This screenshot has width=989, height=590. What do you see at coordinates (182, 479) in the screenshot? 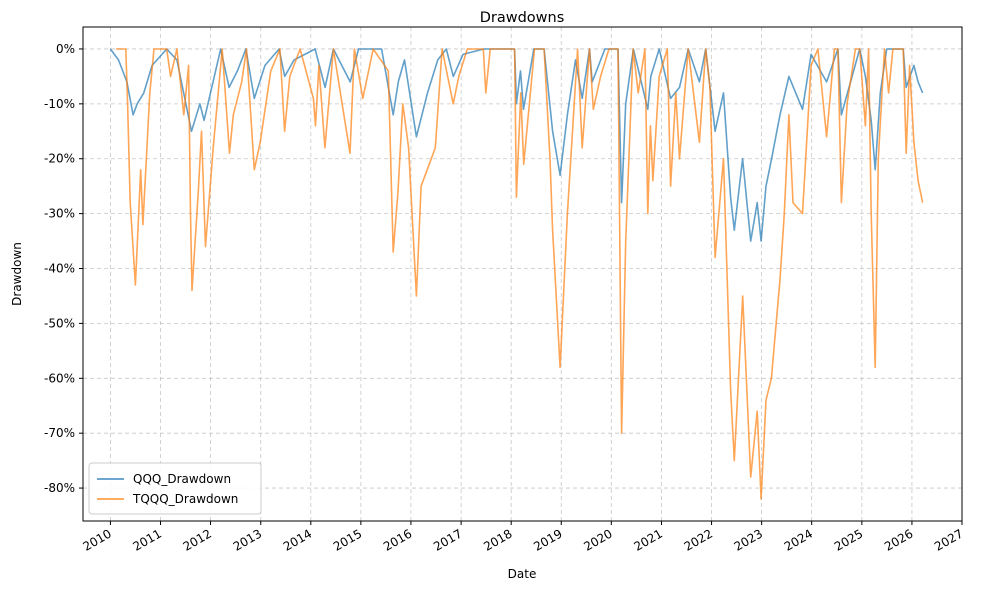
I see `legend-label-qqq: QQQ_Drawdown` at bounding box center [182, 479].